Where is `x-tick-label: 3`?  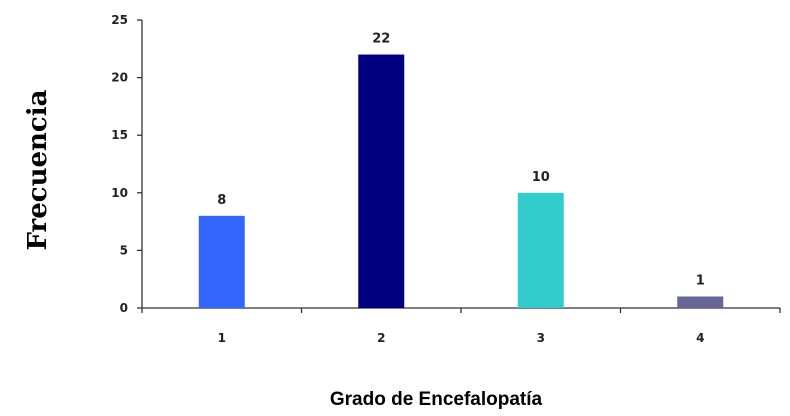
x-tick-label: 3 is located at coordinates (541, 338).